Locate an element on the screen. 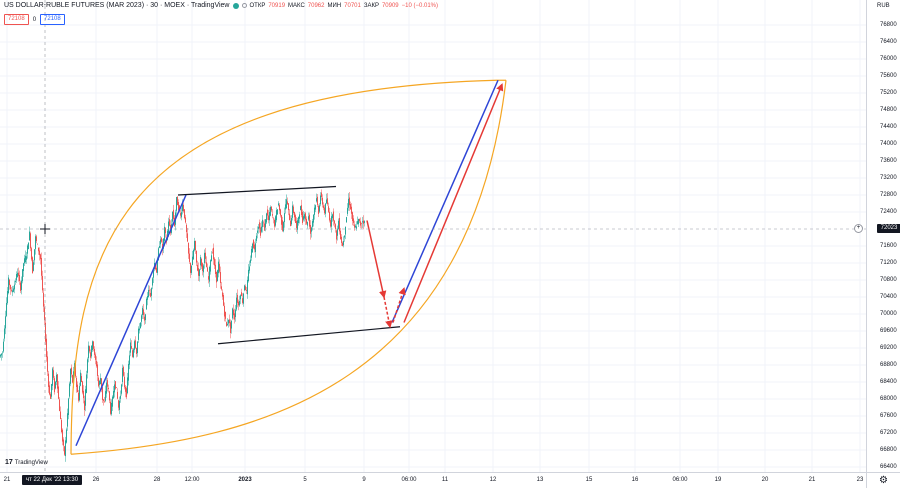  price-tick-label: 66400 is located at coordinates (888, 466).